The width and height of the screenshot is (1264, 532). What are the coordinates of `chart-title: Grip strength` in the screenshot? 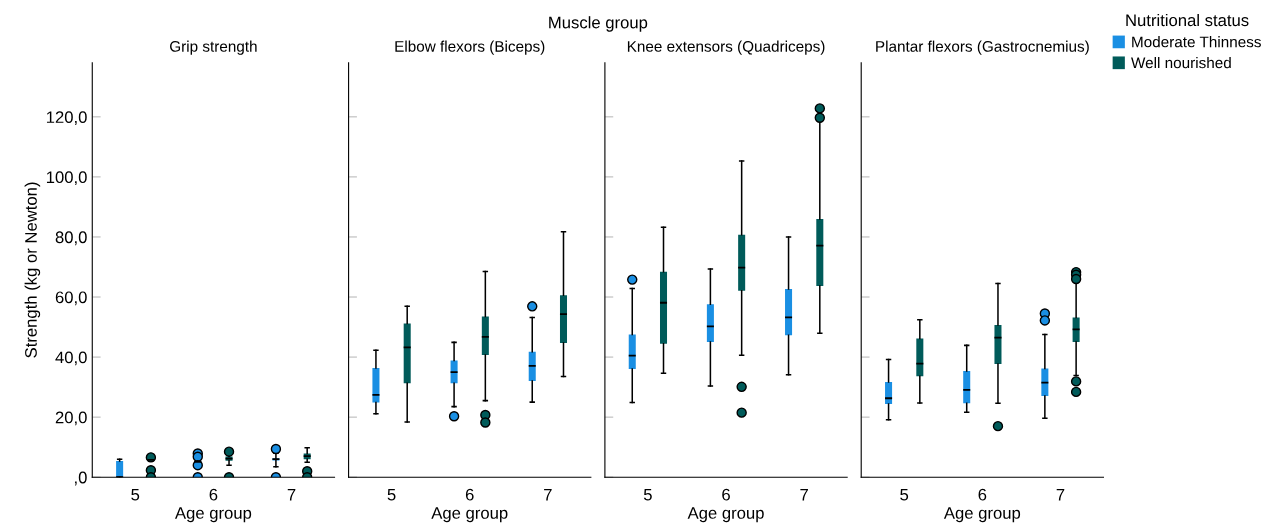 It's located at (213, 47).